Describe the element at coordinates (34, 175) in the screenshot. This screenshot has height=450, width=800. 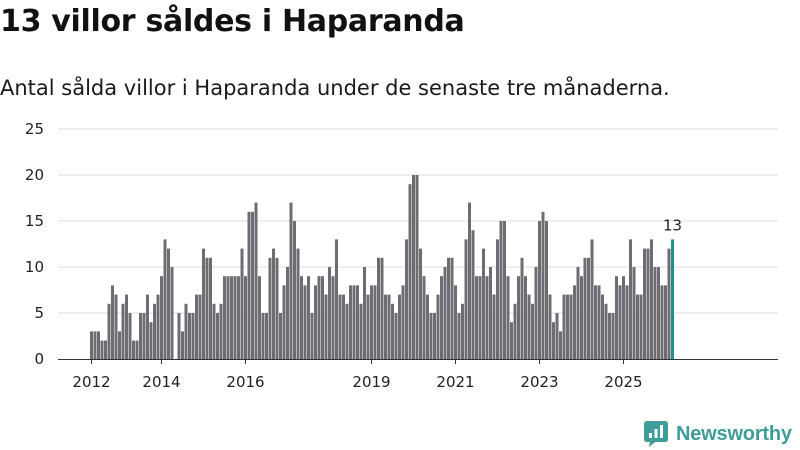
I see `y-tick-label: 20` at that location.